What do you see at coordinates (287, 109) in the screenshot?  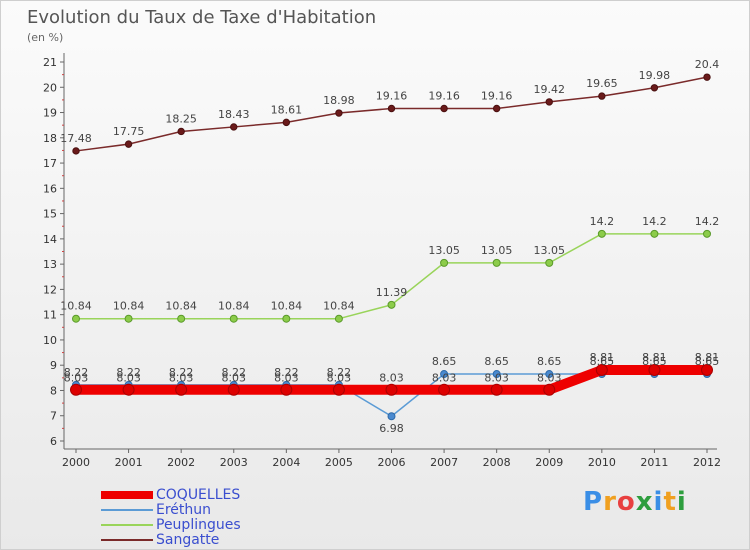 I see `data-label: 18.61` at bounding box center [287, 109].